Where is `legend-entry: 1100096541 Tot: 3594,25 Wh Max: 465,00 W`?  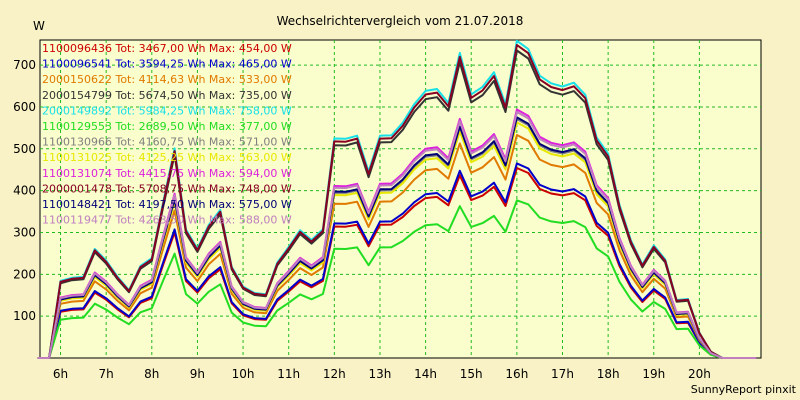 legend-entry: 1100096541 Tot: 3594,25 Wh Max: 465,00 W is located at coordinates (167, 64).